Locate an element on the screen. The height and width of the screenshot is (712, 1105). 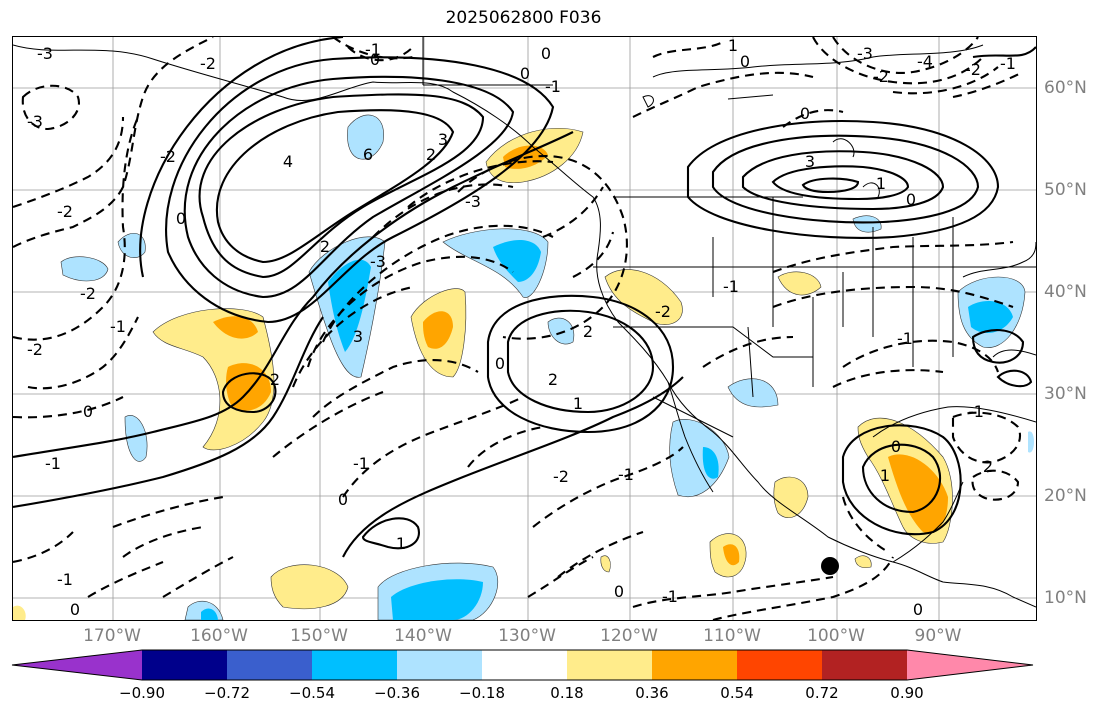
lat-label: 40°N is located at coordinates (1065, 292).